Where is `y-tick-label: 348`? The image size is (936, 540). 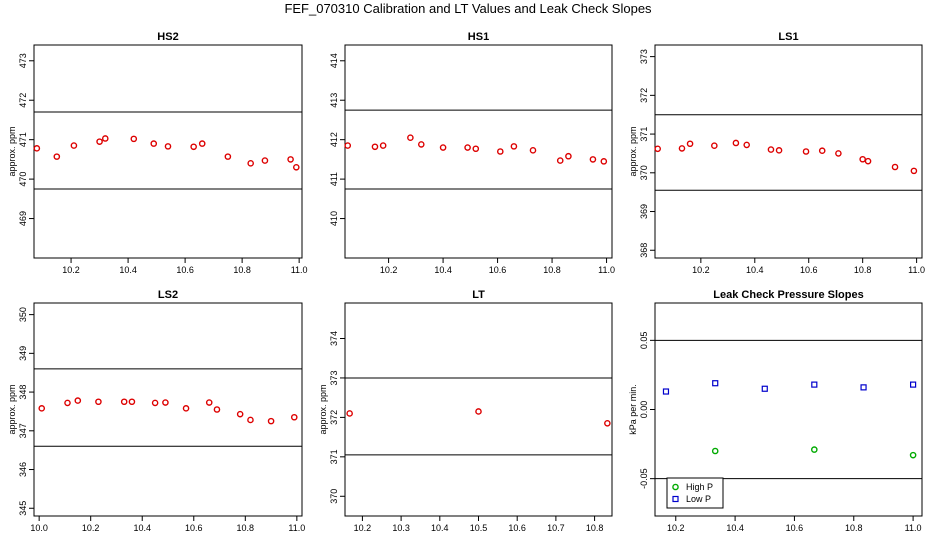 y-tick-label: 348 is located at coordinates (23, 392).